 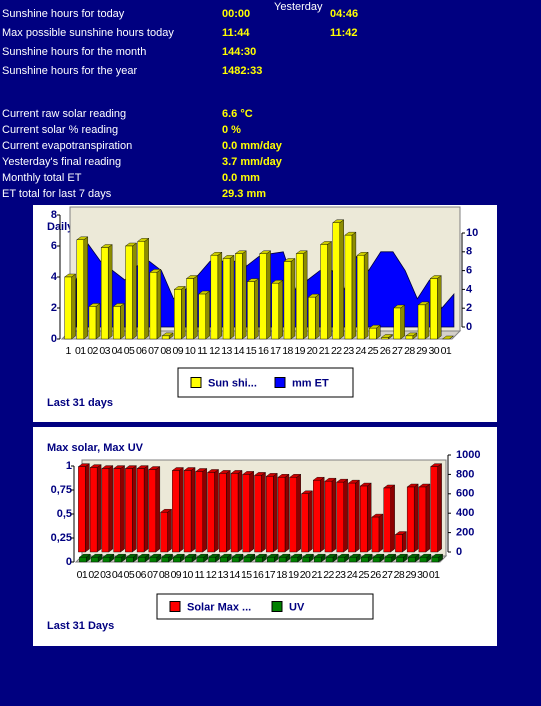 I want to click on x-tick-label: 26, so click(x=385, y=351).